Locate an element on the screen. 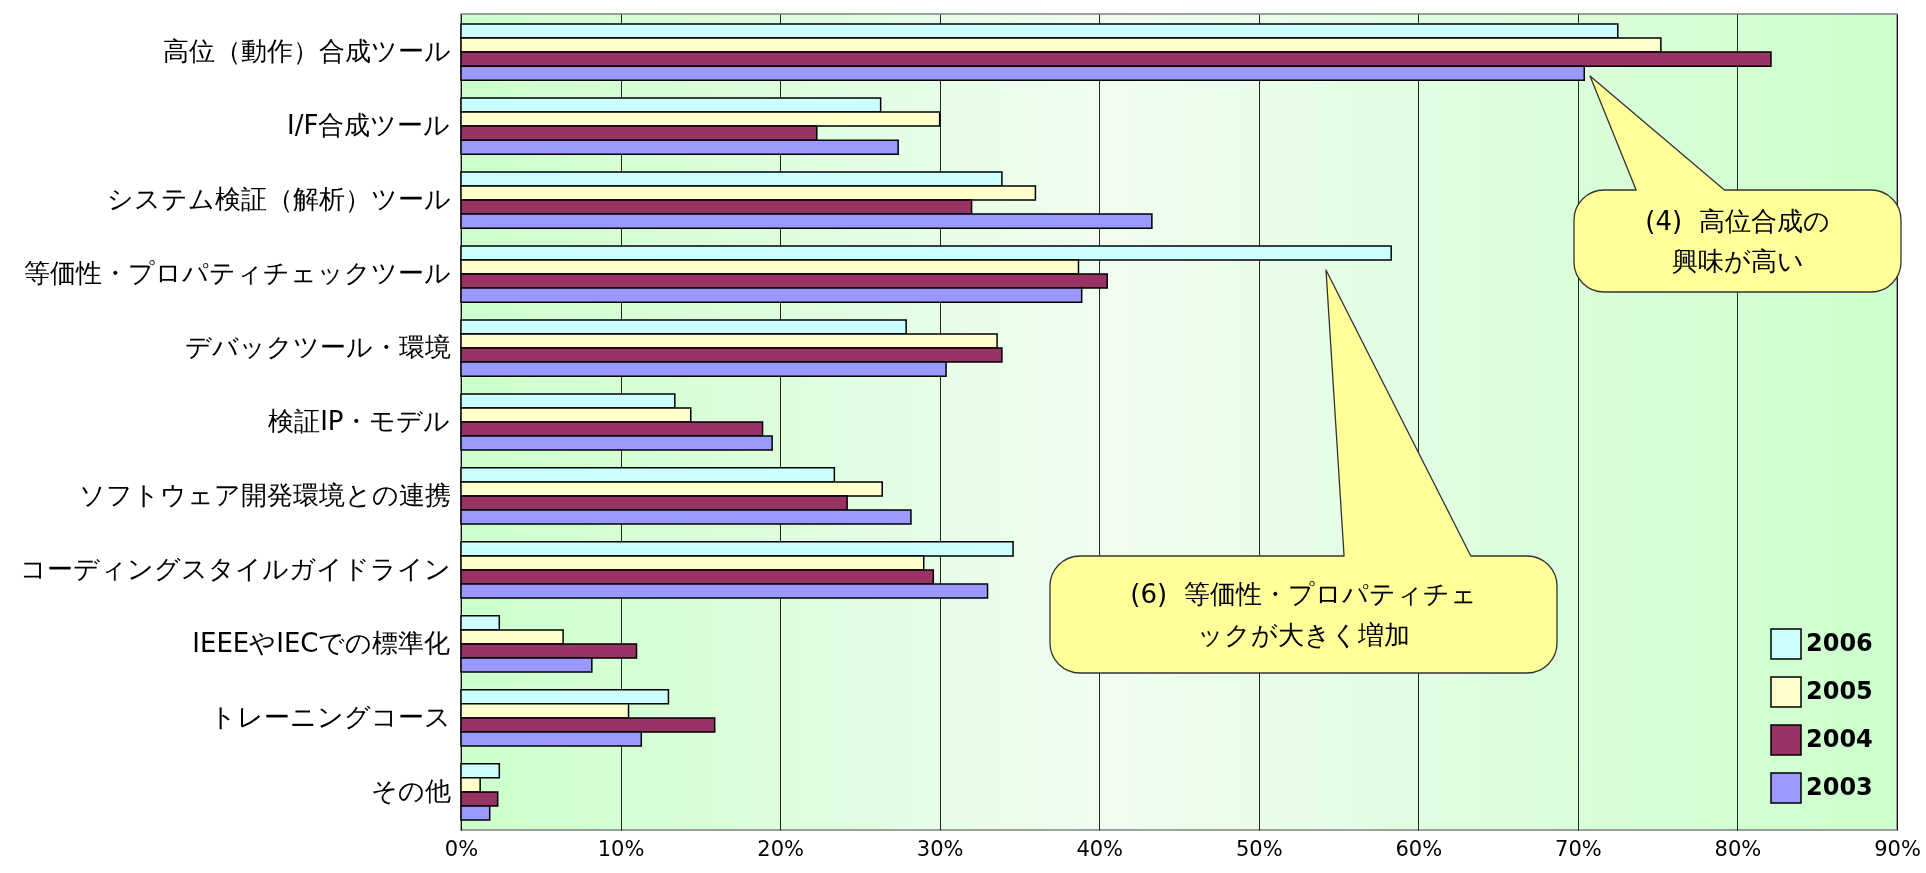 This screenshot has height=873, width=1926. x-tick-label: 50% is located at coordinates (1259, 848).